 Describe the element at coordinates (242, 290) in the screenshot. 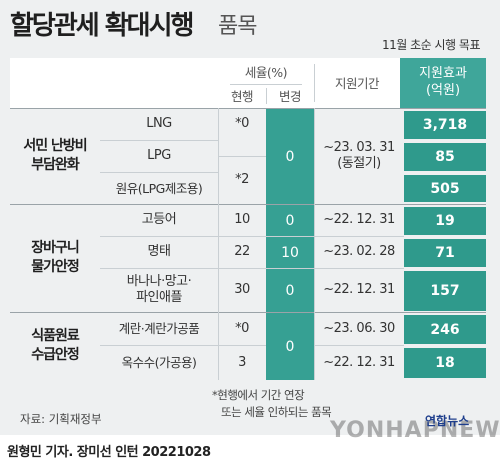

I see `current-fruit: 30` at that location.